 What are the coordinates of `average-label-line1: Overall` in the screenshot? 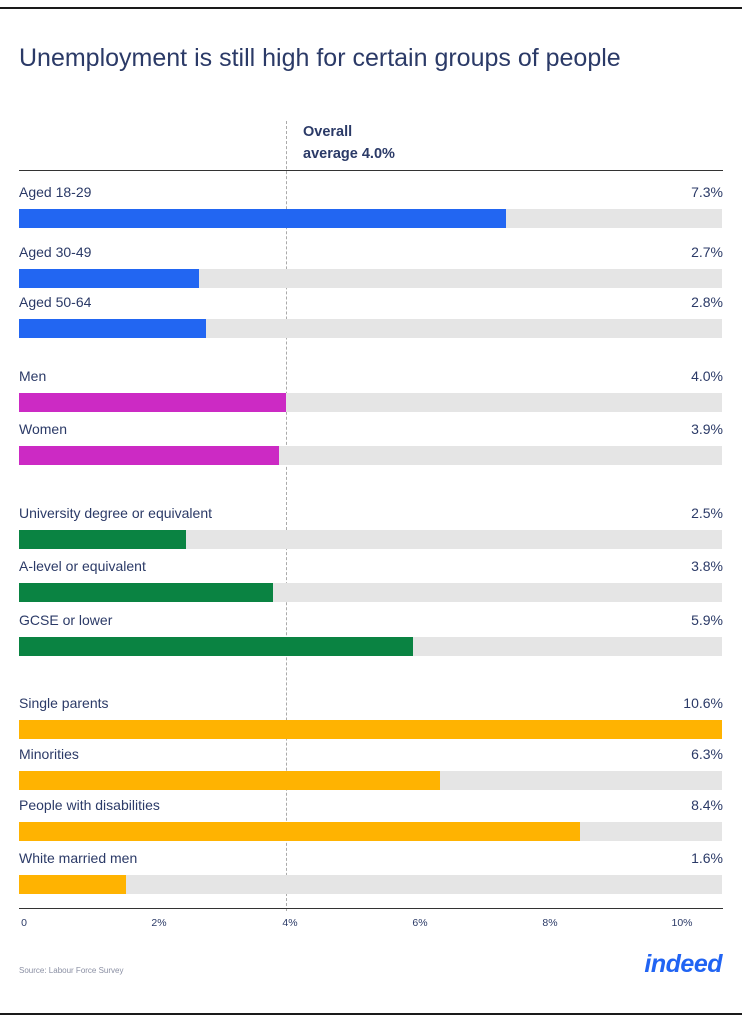 It's located at (328, 132).